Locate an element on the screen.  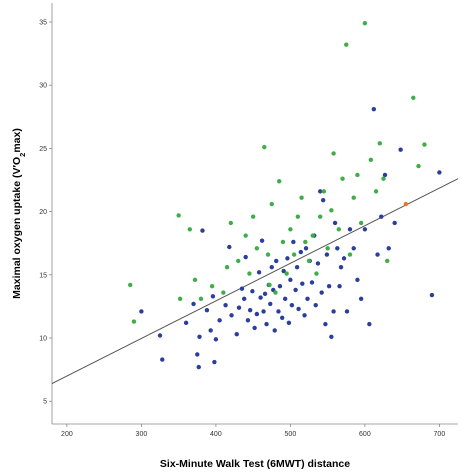
y-tick-label: 20 is located at coordinates (43, 212).